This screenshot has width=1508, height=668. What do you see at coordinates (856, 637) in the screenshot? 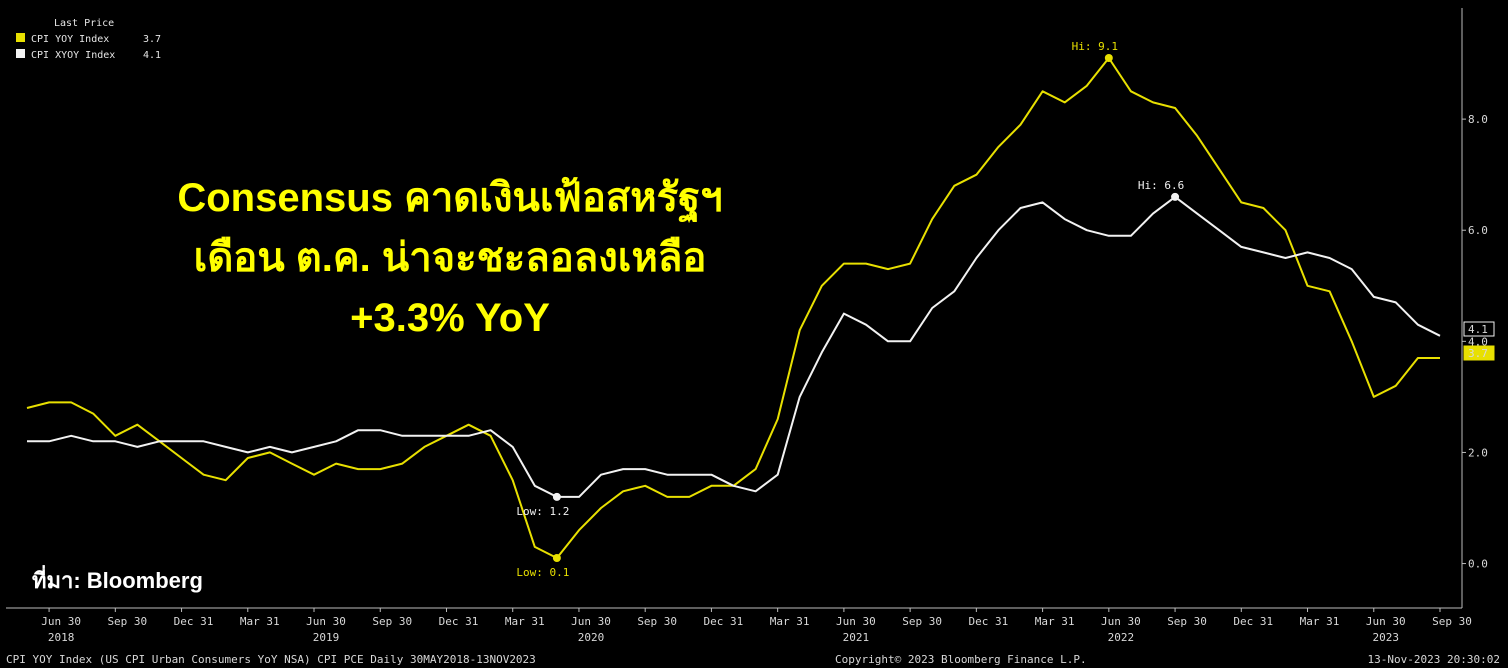
I see `x-year-label: 2021` at bounding box center [856, 637].